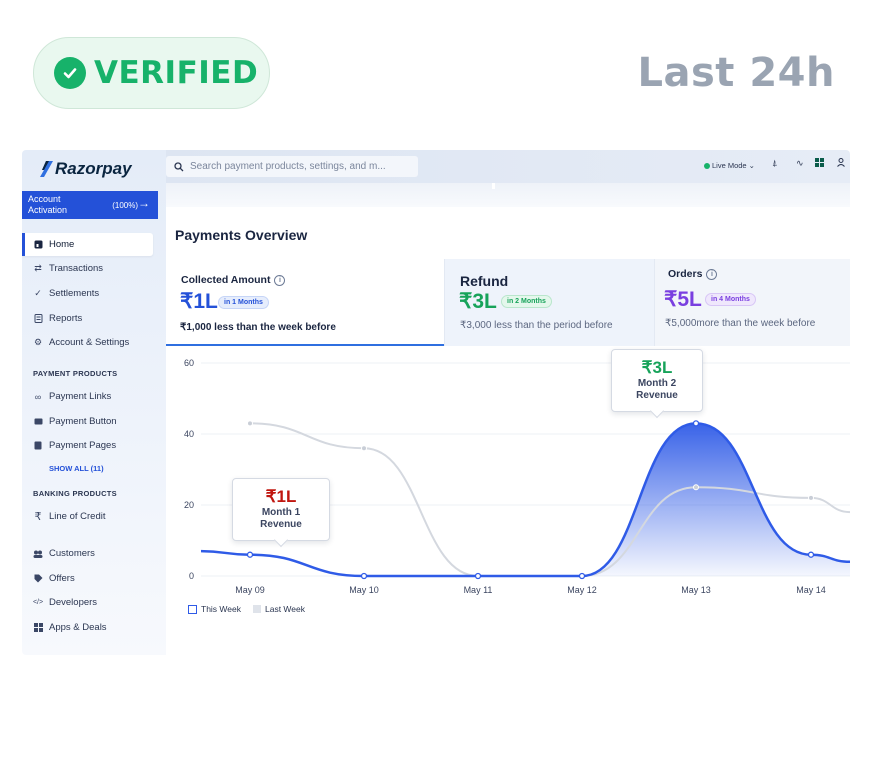  I want to click on sidebar-item-payment-button: Payment Button, so click(87, 421).